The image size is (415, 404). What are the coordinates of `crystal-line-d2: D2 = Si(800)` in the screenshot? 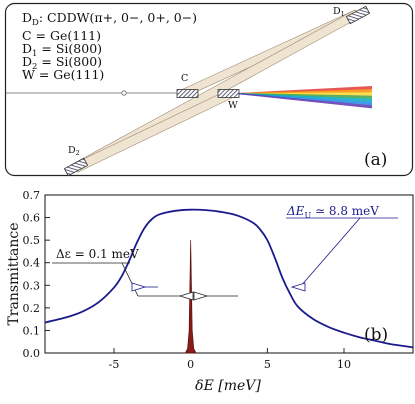 It's located at (62, 63).